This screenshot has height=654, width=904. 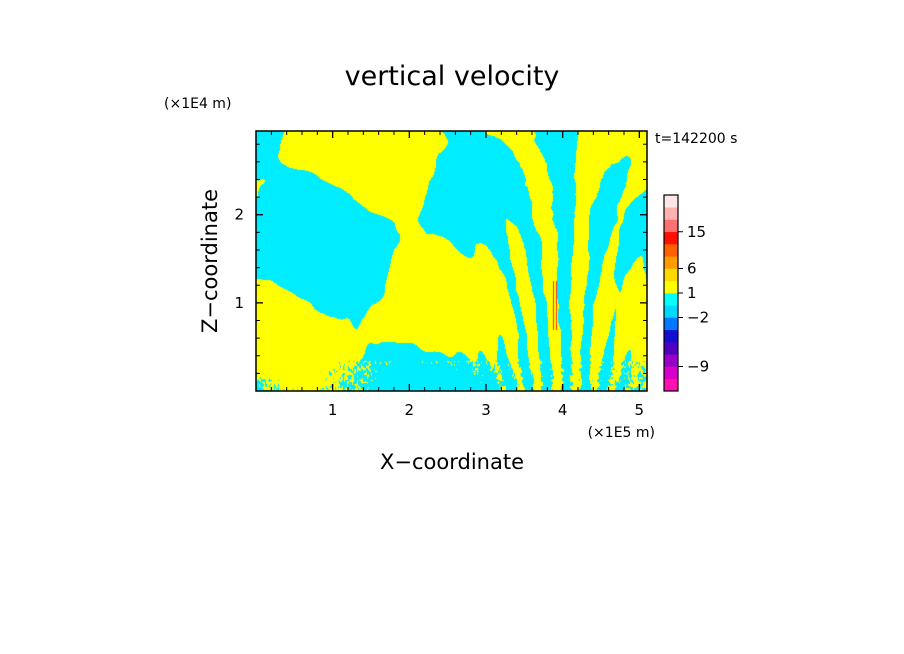 What do you see at coordinates (640, 410) in the screenshot?
I see `x-tick-label: 5` at bounding box center [640, 410].